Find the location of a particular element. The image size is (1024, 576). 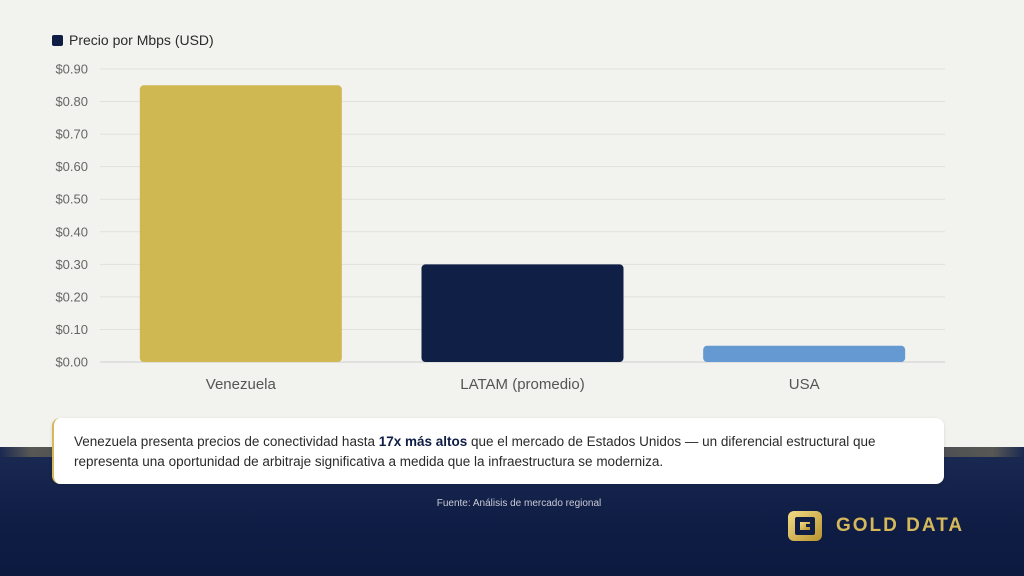

brand-logo: GOLD DATA is located at coordinates (875, 526).